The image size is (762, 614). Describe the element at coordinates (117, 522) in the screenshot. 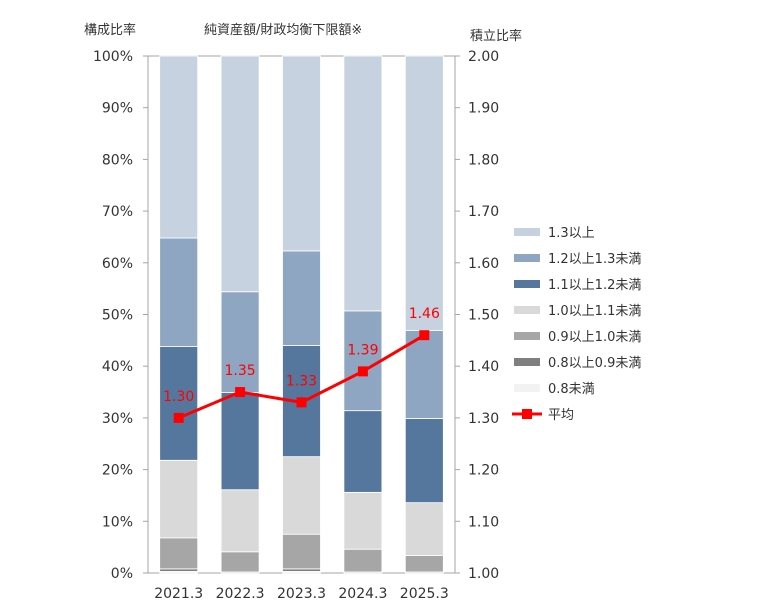

I see `left-tick-label: 10%` at that location.